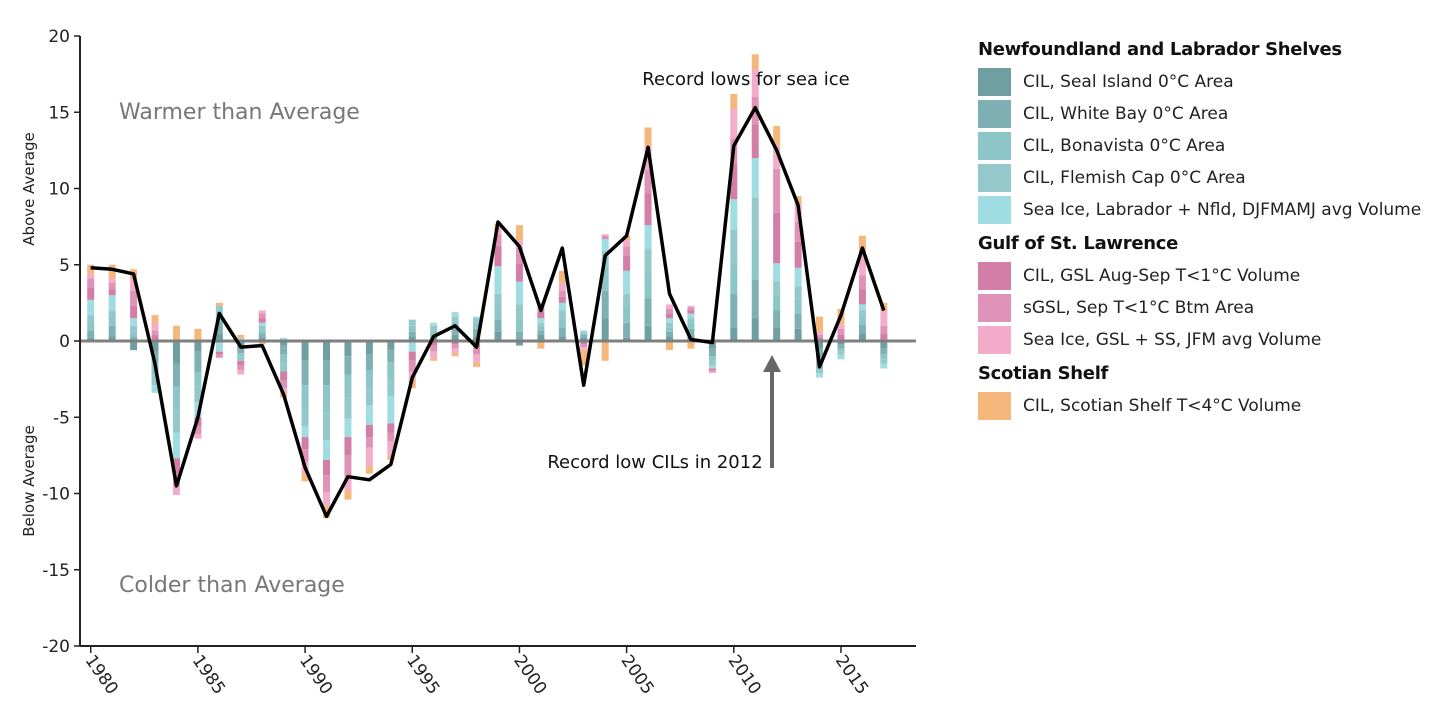 The height and width of the screenshot is (718, 1440). I want to click on y-tick-label: -5, so click(61, 418).